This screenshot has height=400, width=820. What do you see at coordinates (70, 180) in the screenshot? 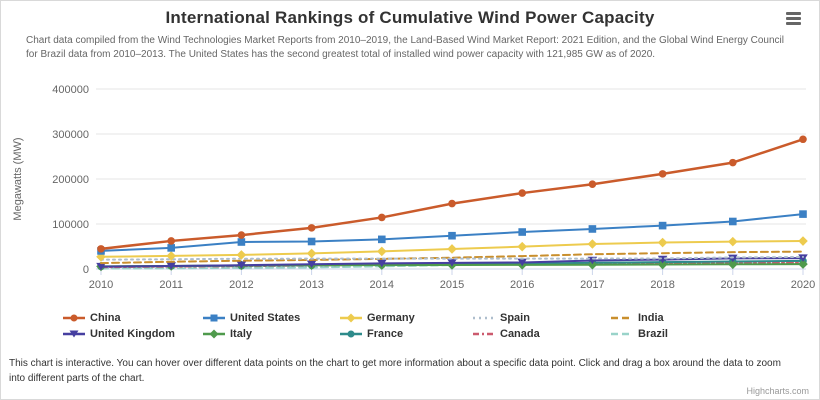
I see `y-axis-tick-label: 200000` at bounding box center [70, 180].